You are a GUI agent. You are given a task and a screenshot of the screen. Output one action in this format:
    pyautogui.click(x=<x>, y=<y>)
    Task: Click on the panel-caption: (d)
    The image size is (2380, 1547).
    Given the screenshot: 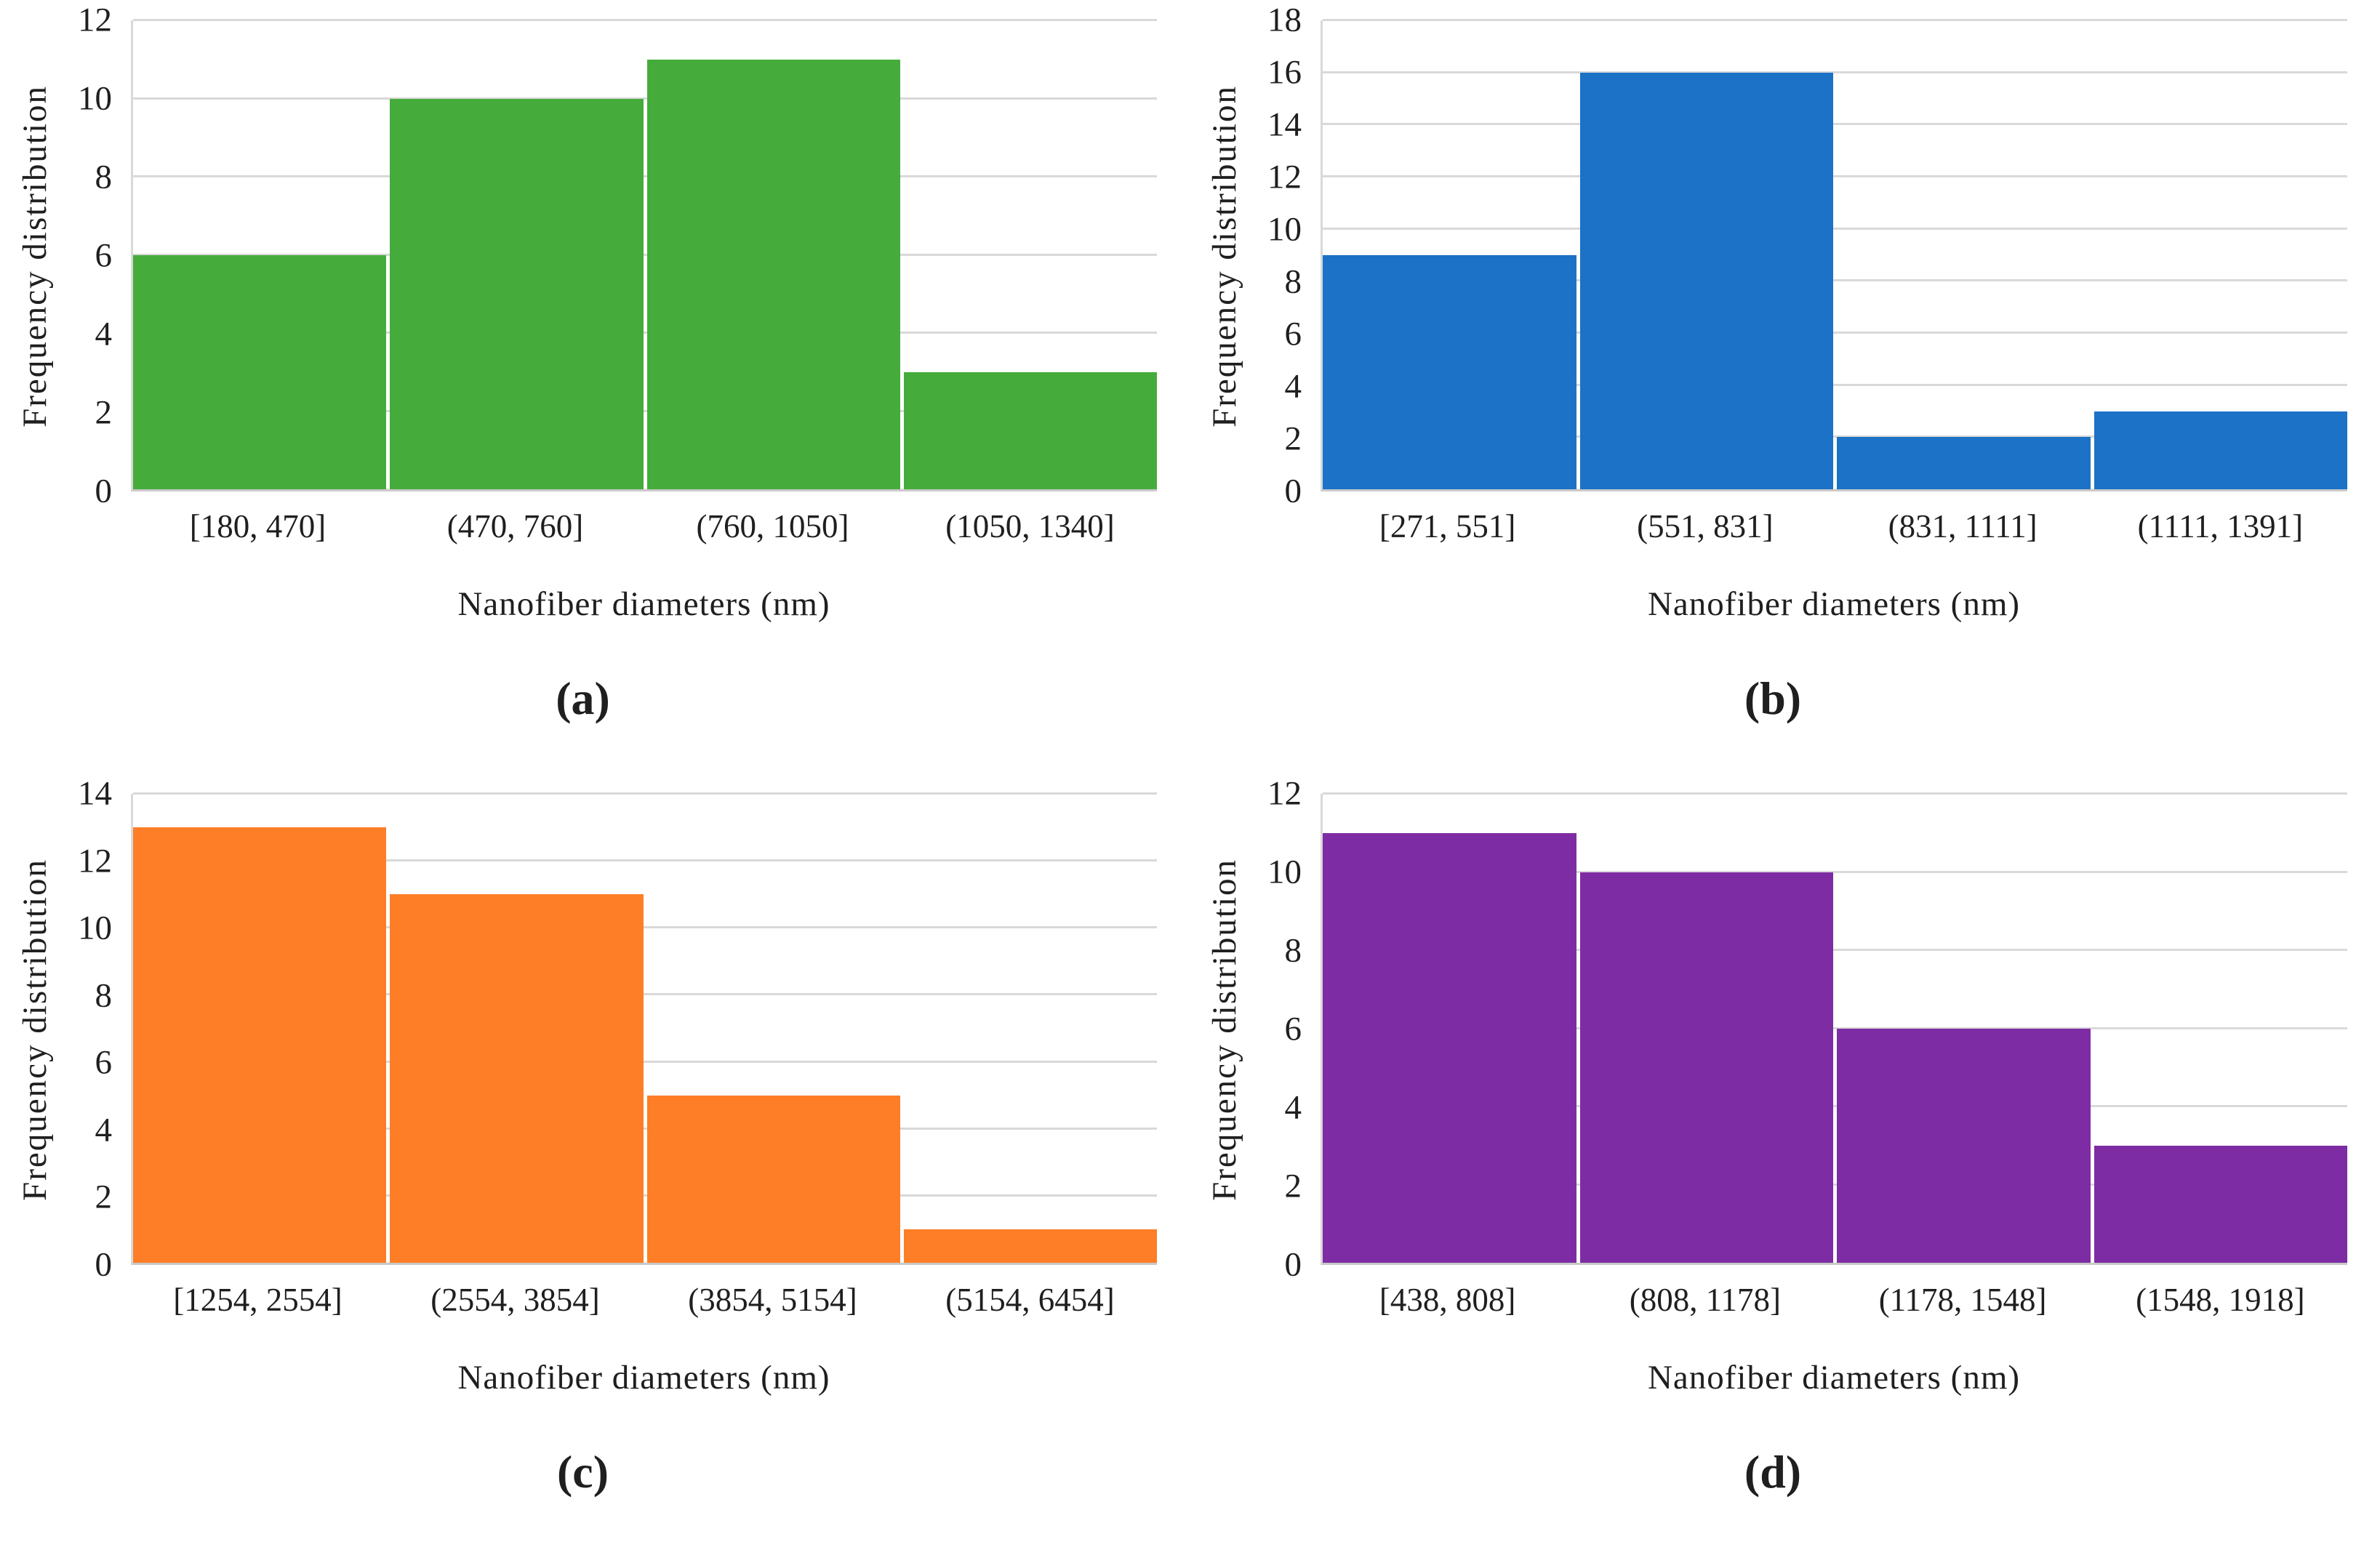 What is the action you would take?
    pyautogui.click(x=1773, y=1472)
    